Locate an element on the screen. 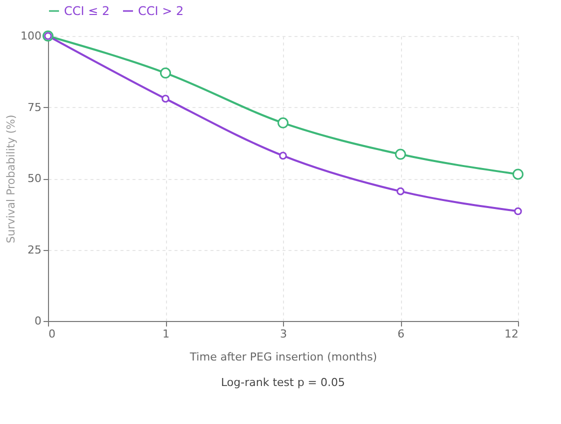 The height and width of the screenshot is (424, 561). y-axis-title: Survival Probability (%) is located at coordinates (11, 179).